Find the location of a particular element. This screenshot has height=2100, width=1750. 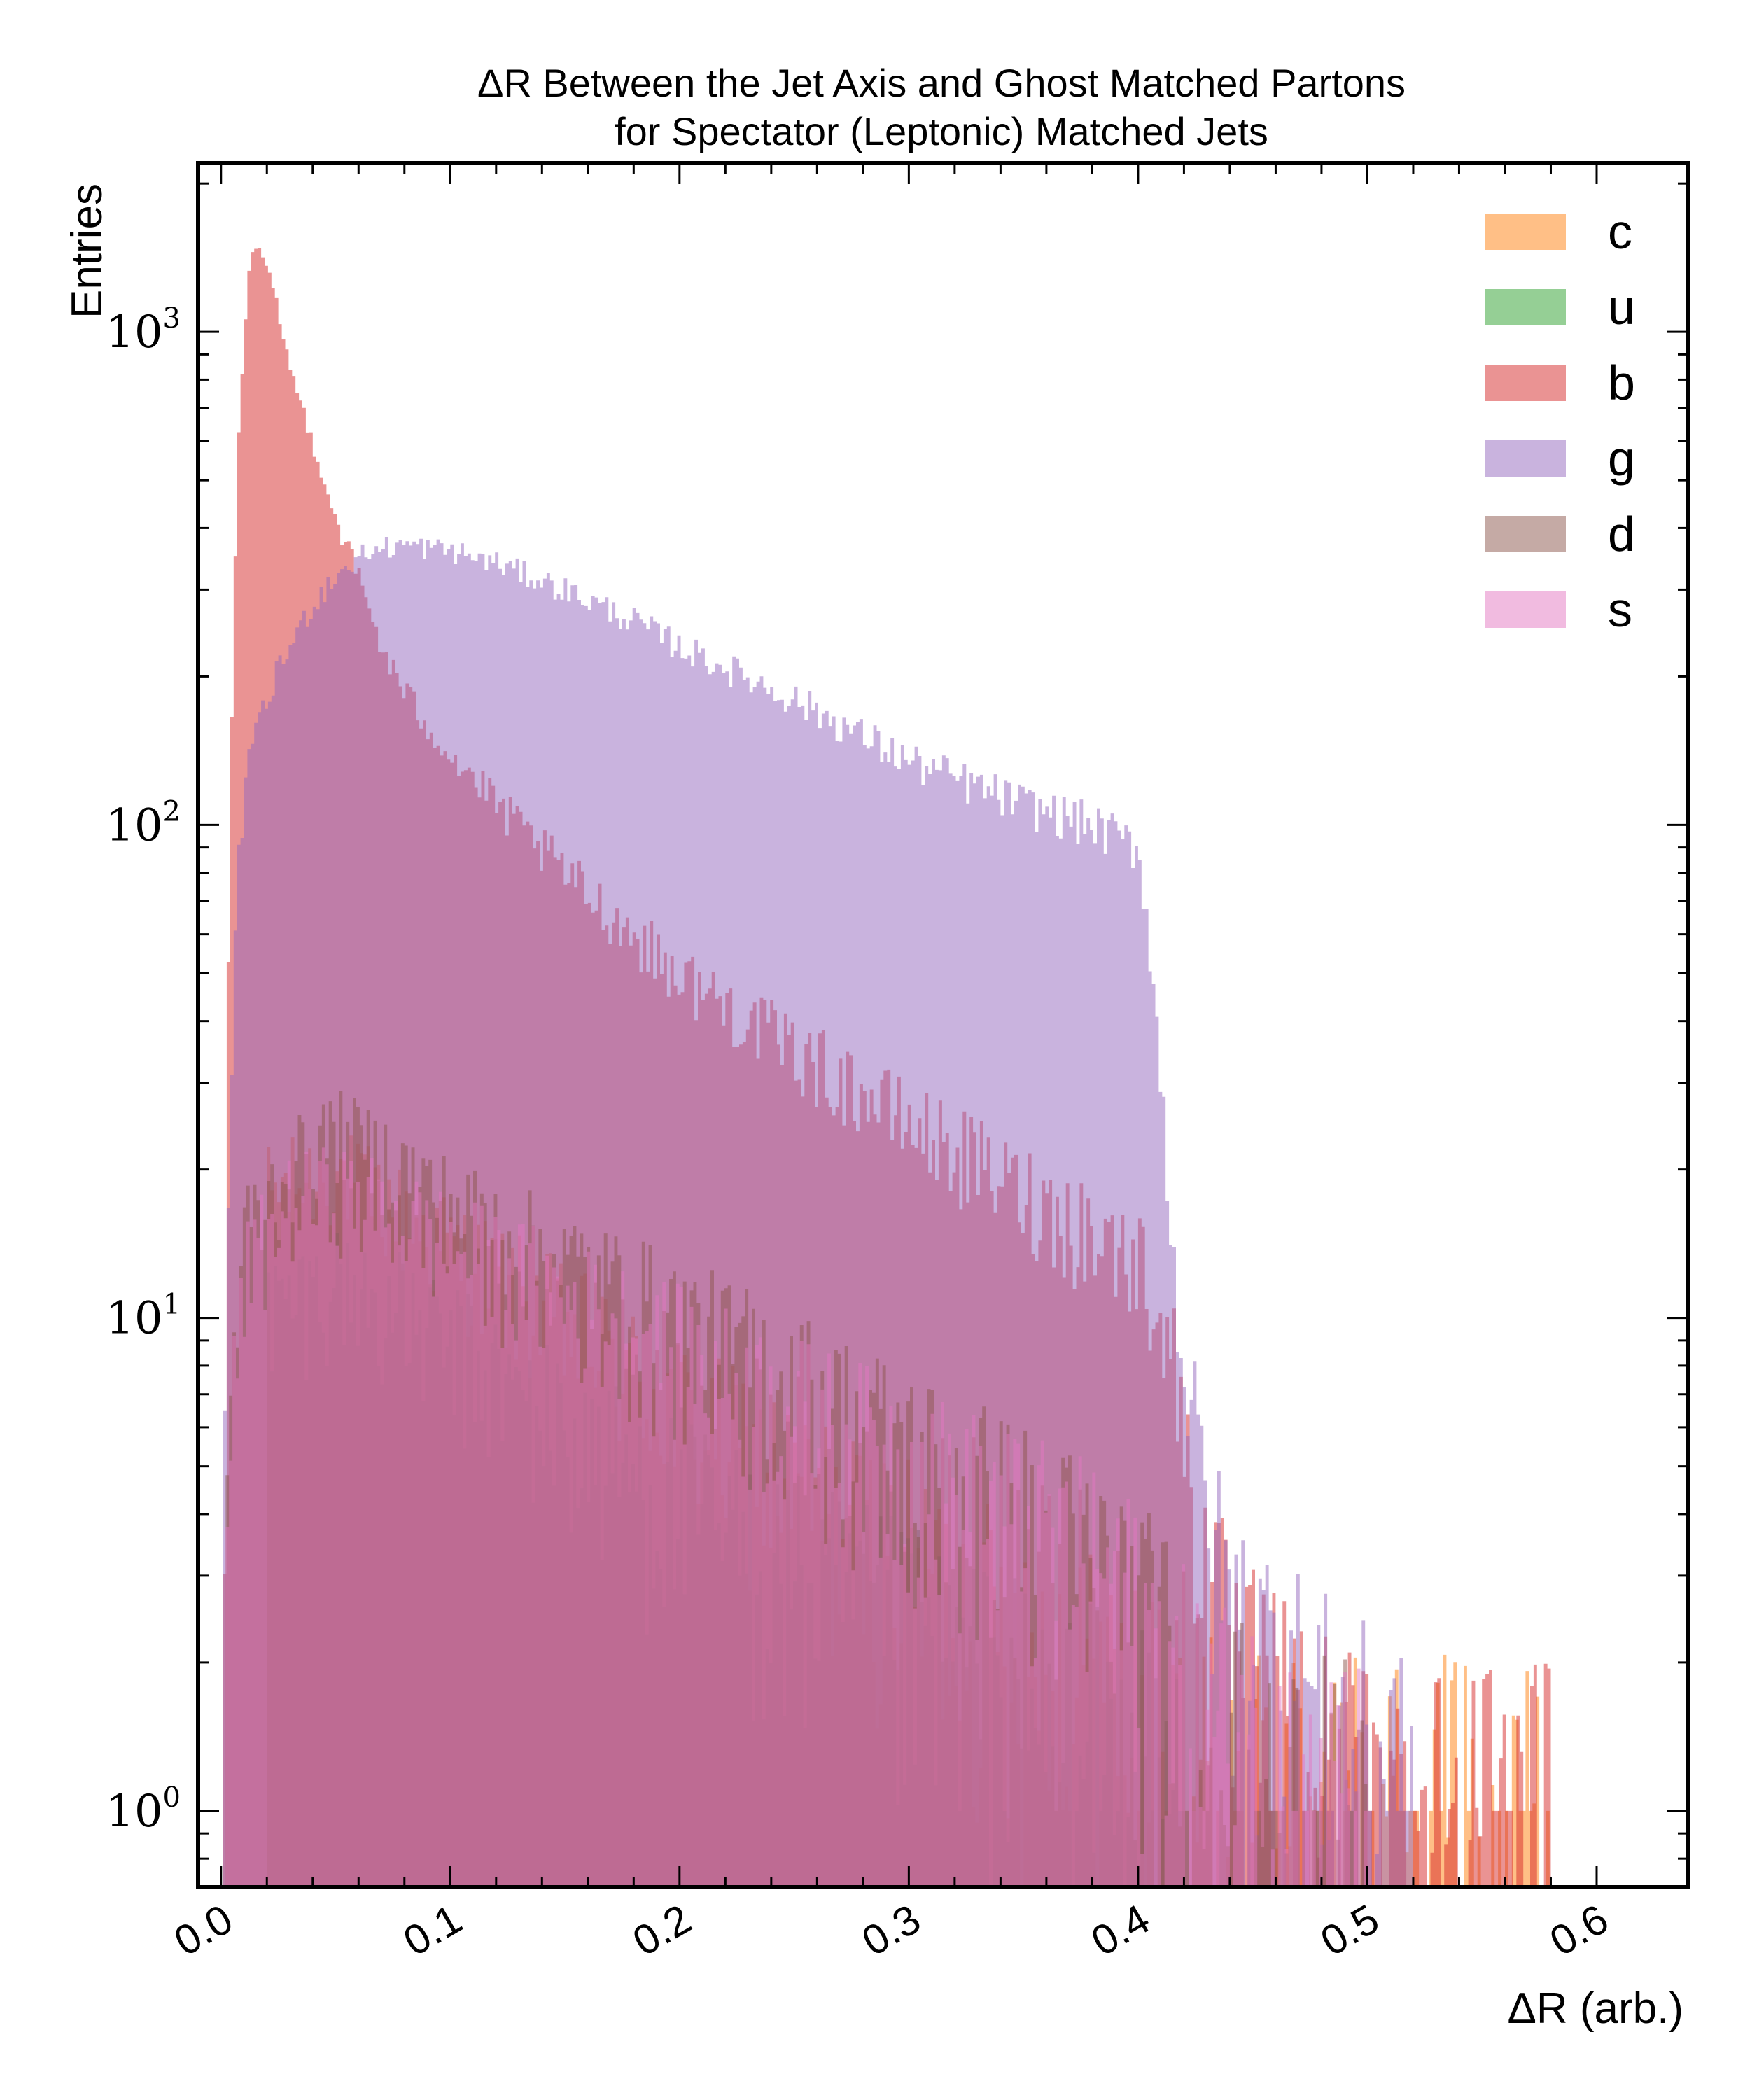

y-axis-label: Entries is located at coordinates (87, 250).